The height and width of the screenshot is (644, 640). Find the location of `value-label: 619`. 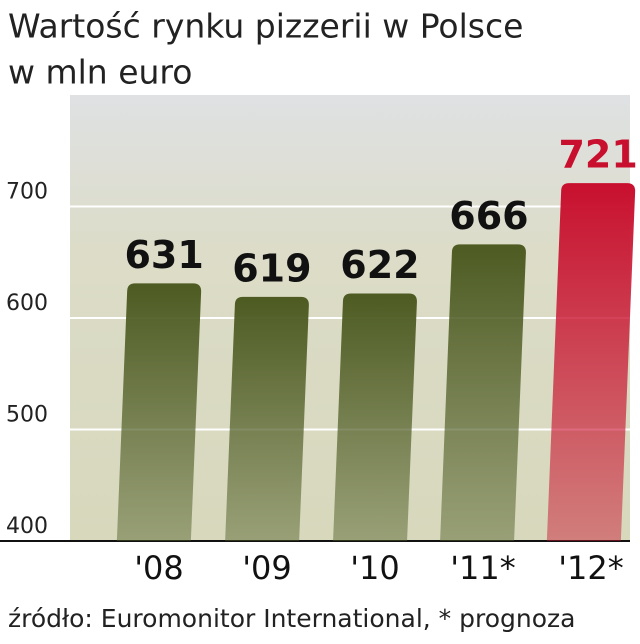

value-label: 619 is located at coordinates (271, 268).